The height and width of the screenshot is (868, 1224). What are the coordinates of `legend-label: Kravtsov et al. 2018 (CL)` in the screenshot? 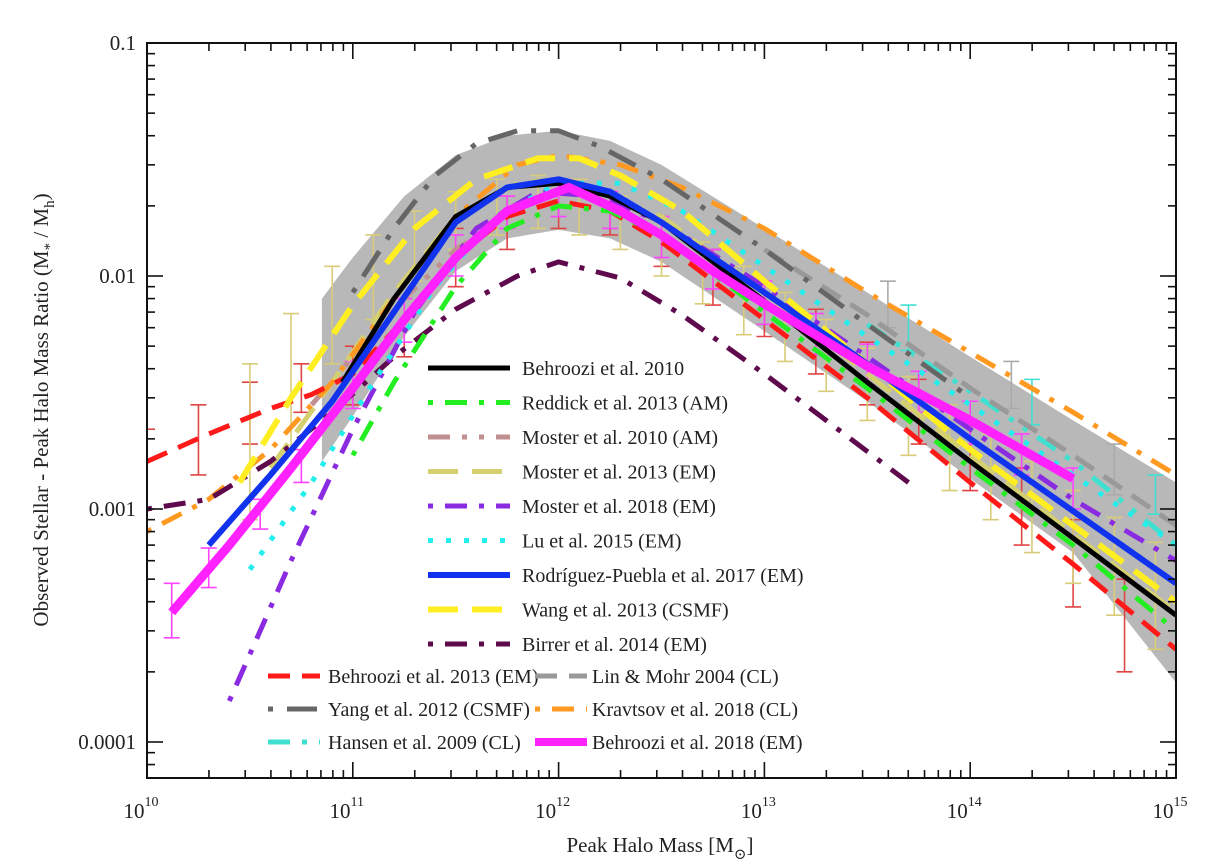 It's located at (695, 710).